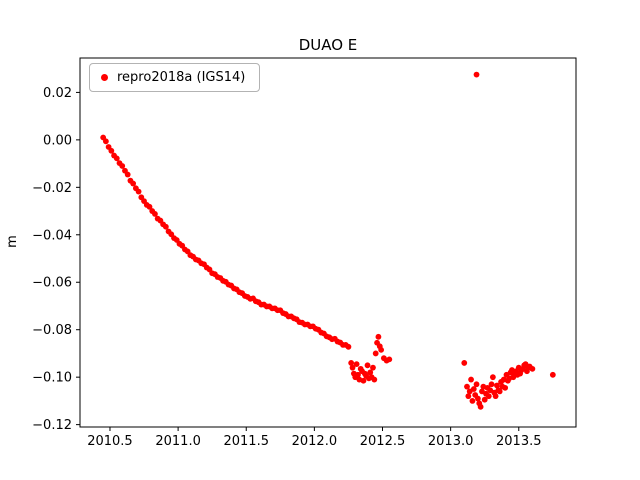 The height and width of the screenshot is (480, 640). Describe the element at coordinates (52, 425) in the screenshot. I see `y-tick-label: −0.12` at that location.